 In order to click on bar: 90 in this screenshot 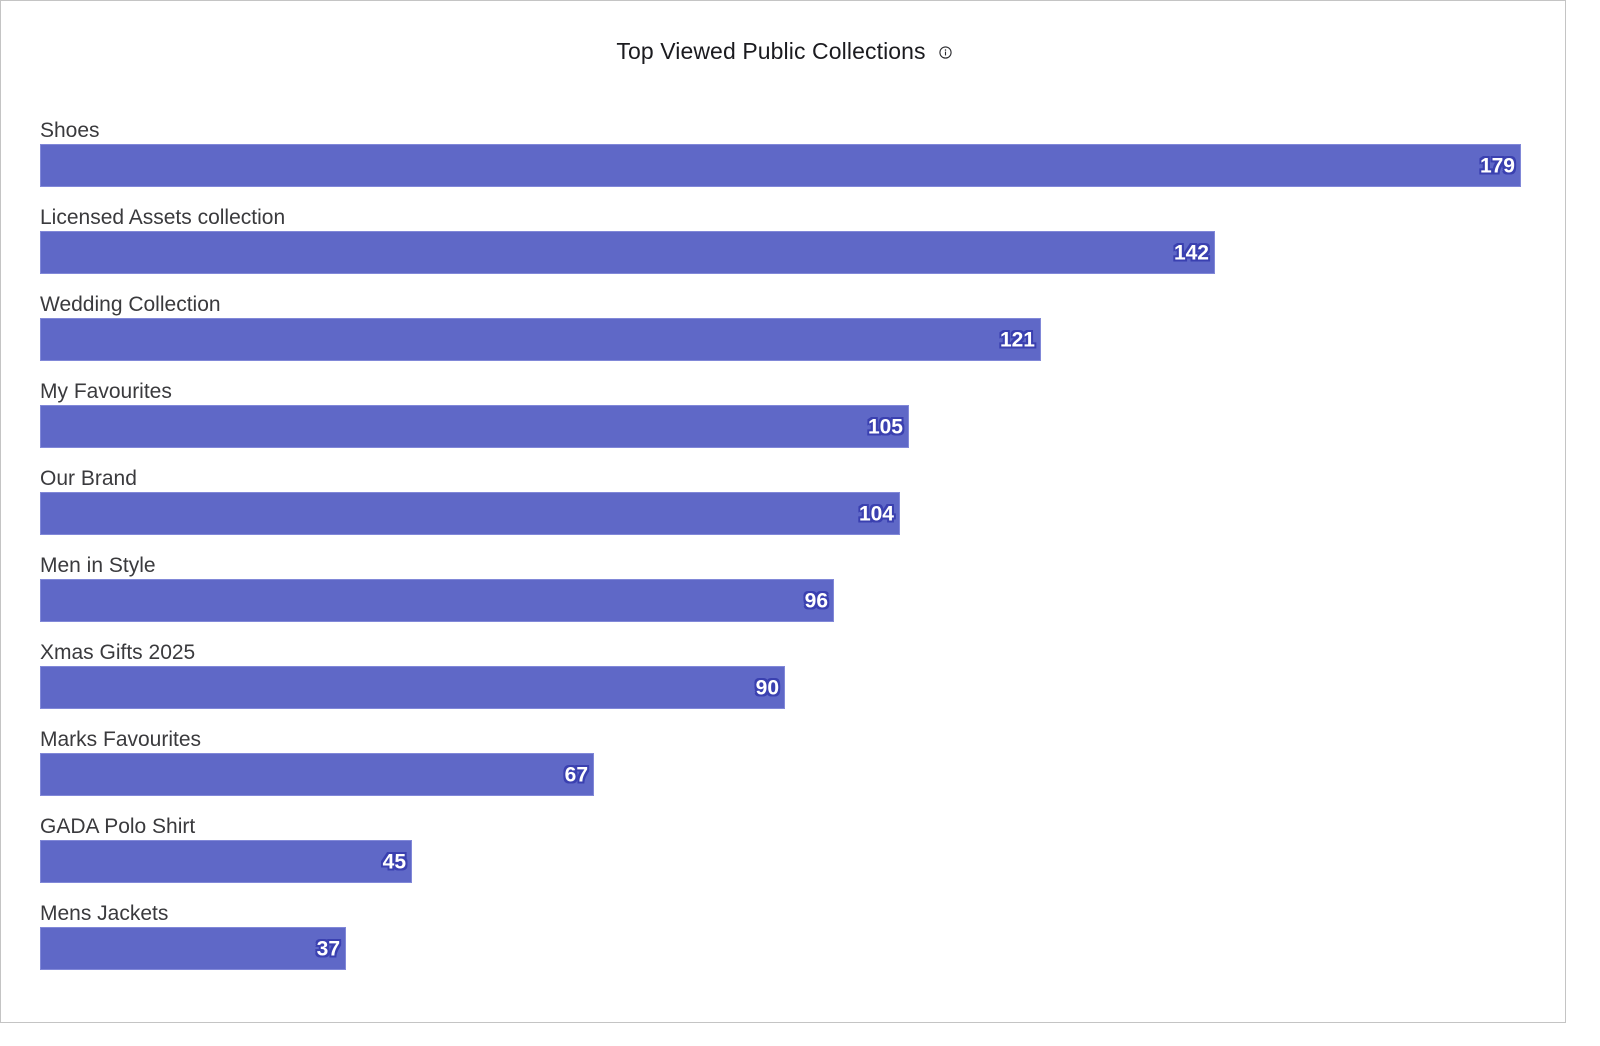, I will do `click(412, 687)`.